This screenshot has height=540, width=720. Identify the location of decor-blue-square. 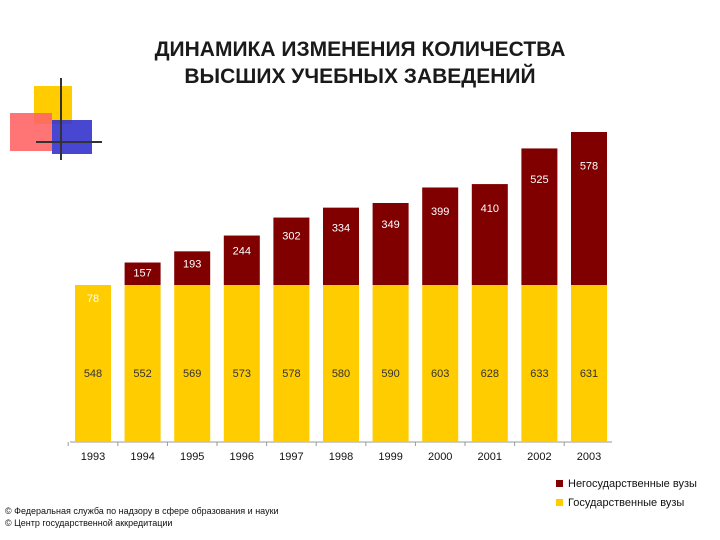
(72, 137).